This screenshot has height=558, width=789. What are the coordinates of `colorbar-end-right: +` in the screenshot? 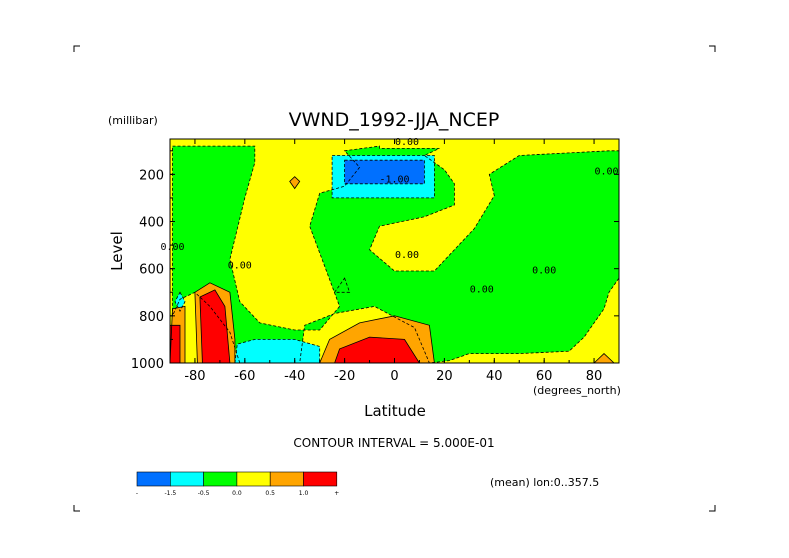 It's located at (336, 493).